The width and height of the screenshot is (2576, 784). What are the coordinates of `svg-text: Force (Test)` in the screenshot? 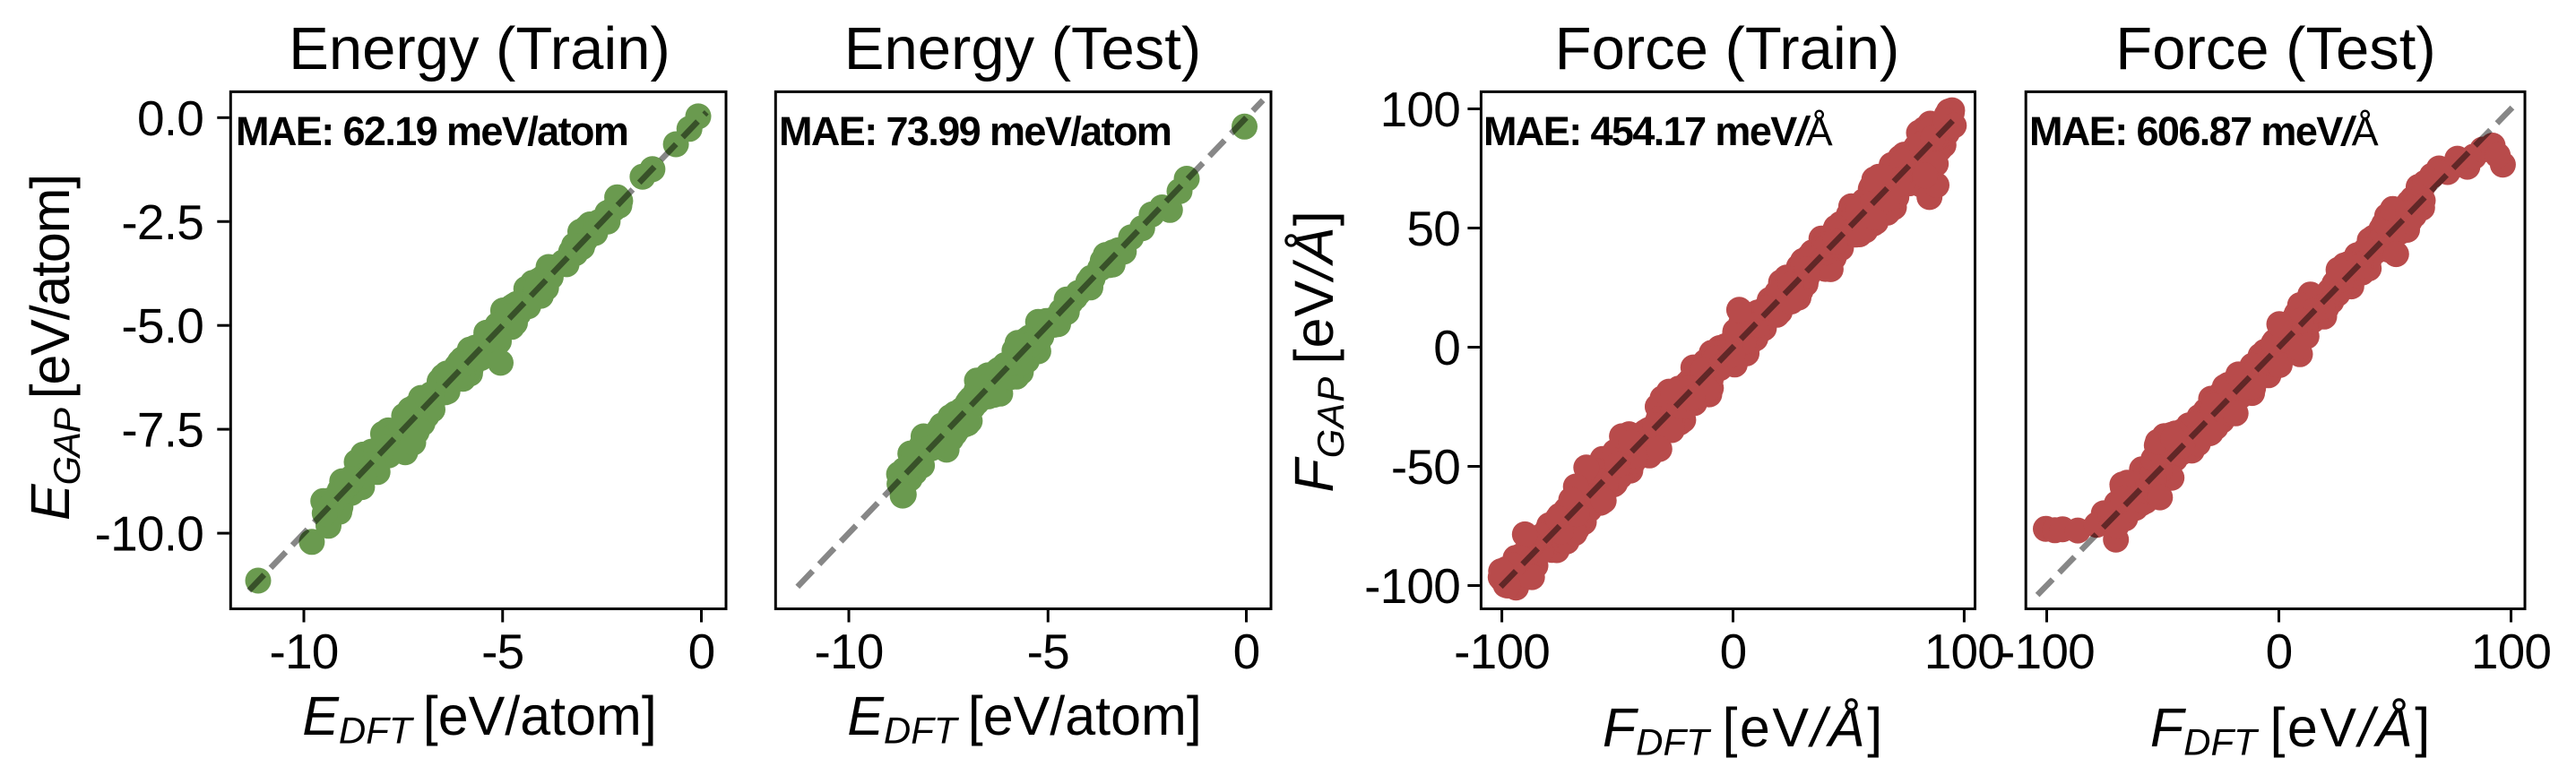 It's located at (2275, 48).